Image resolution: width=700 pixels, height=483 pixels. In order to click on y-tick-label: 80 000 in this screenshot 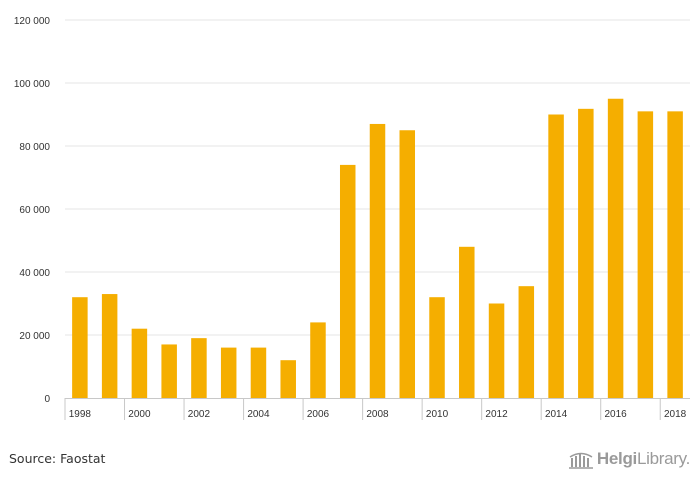, I will do `click(34, 147)`.